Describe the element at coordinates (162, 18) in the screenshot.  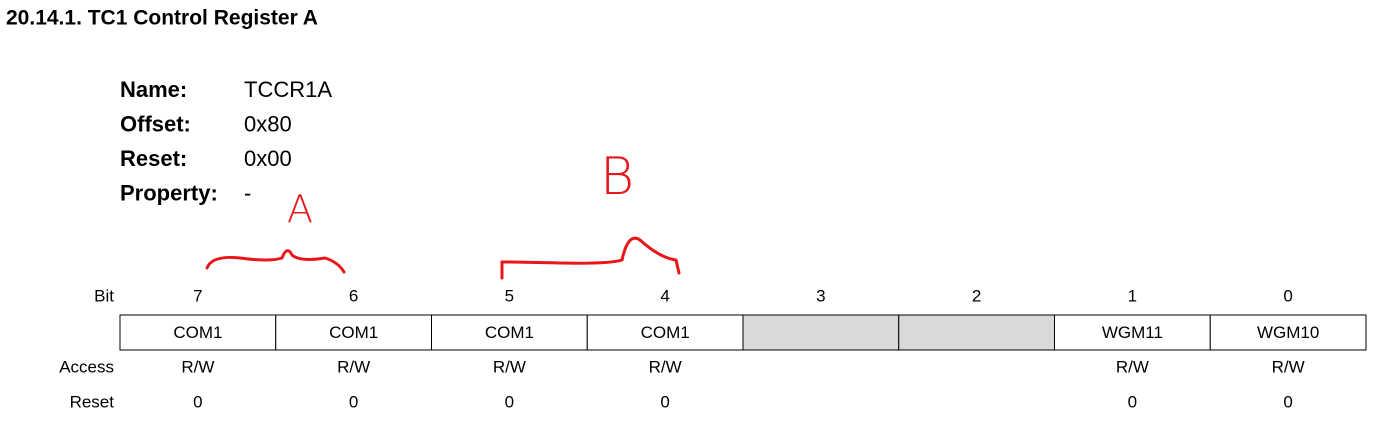
I see `section-title: 20.14.1. TC1 Control Register A` at that location.